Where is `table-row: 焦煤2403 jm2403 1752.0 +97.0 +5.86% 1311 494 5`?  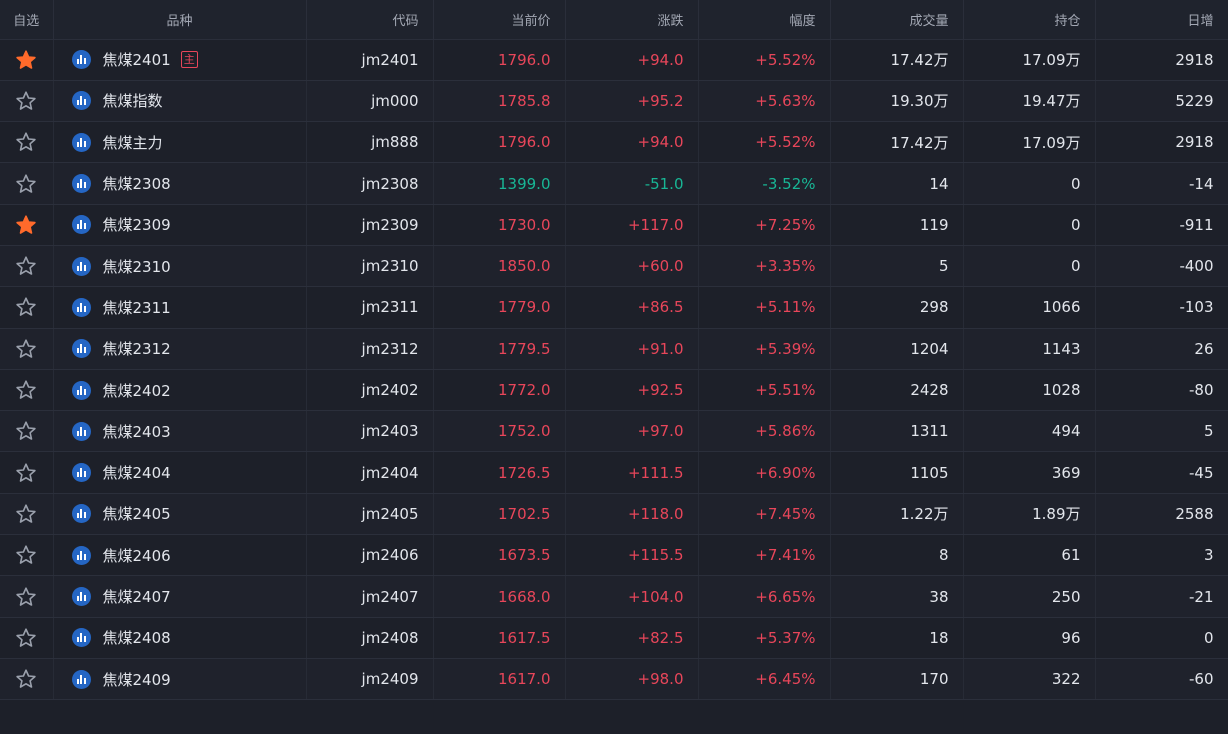
table-row: 焦煤2403 jm2403 1752.0 +97.0 +5.86% 1311 494 5 is located at coordinates (614, 431).